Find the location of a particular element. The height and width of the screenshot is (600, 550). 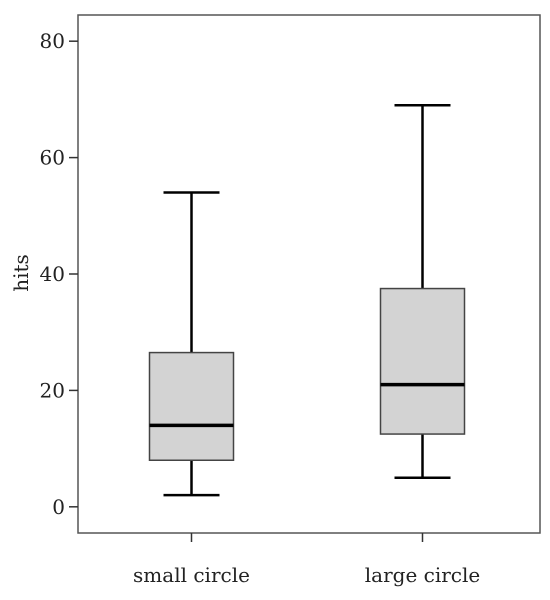

x-category-label: large circle is located at coordinates (422, 575).